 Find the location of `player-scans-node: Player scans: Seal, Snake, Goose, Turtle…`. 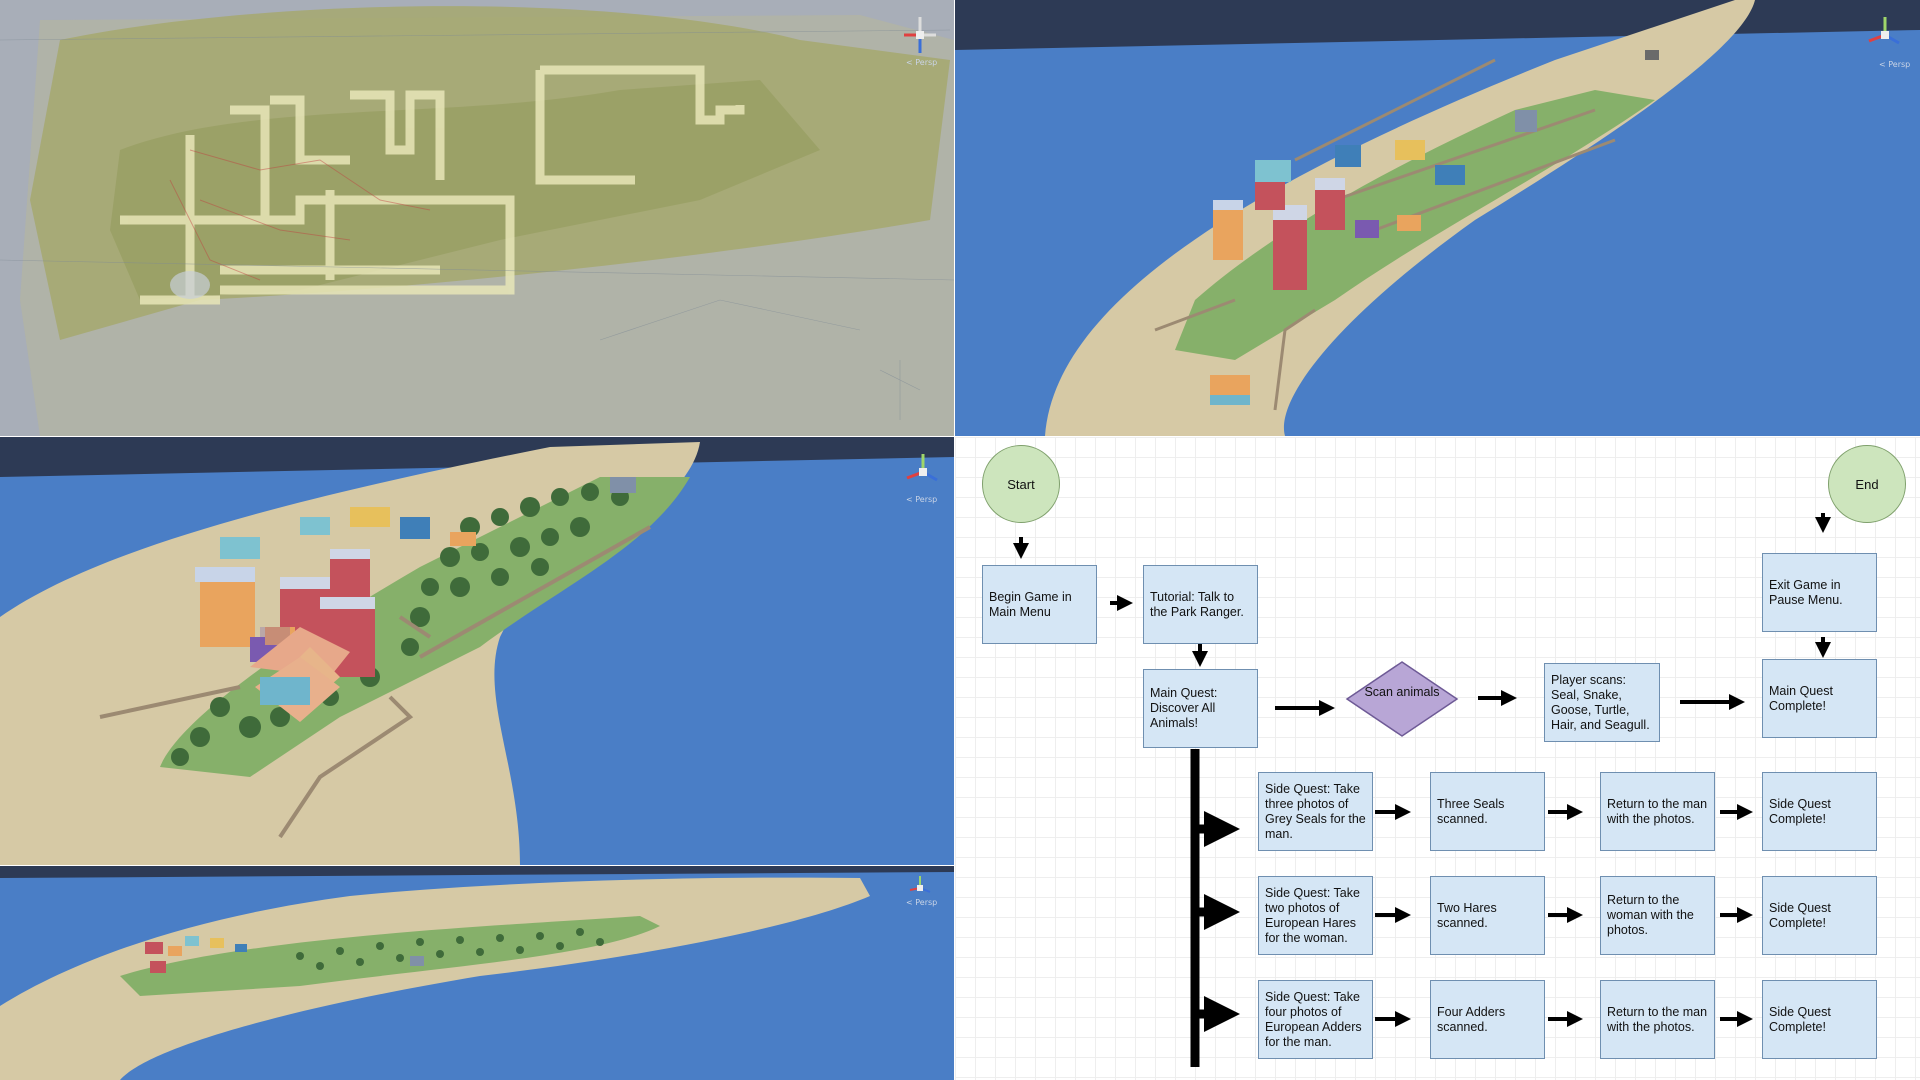

player-scans-node: Player scans: Seal, Snake, Goose, Turtle… is located at coordinates (1602, 702).